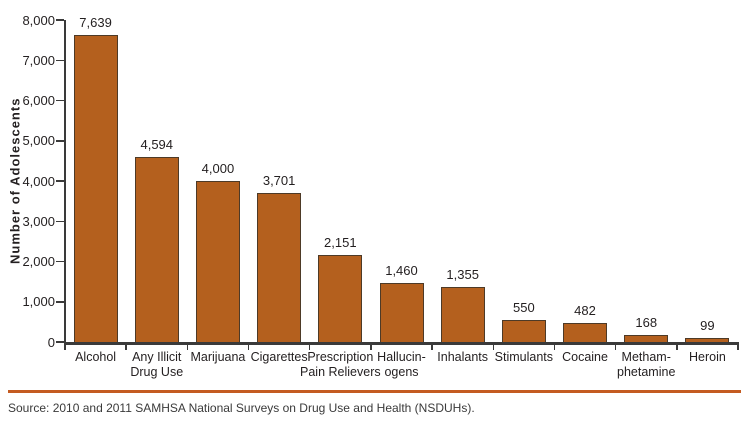 This screenshot has height=421, width=750. I want to click on bar-value-label-stimulants: 550, so click(524, 307).